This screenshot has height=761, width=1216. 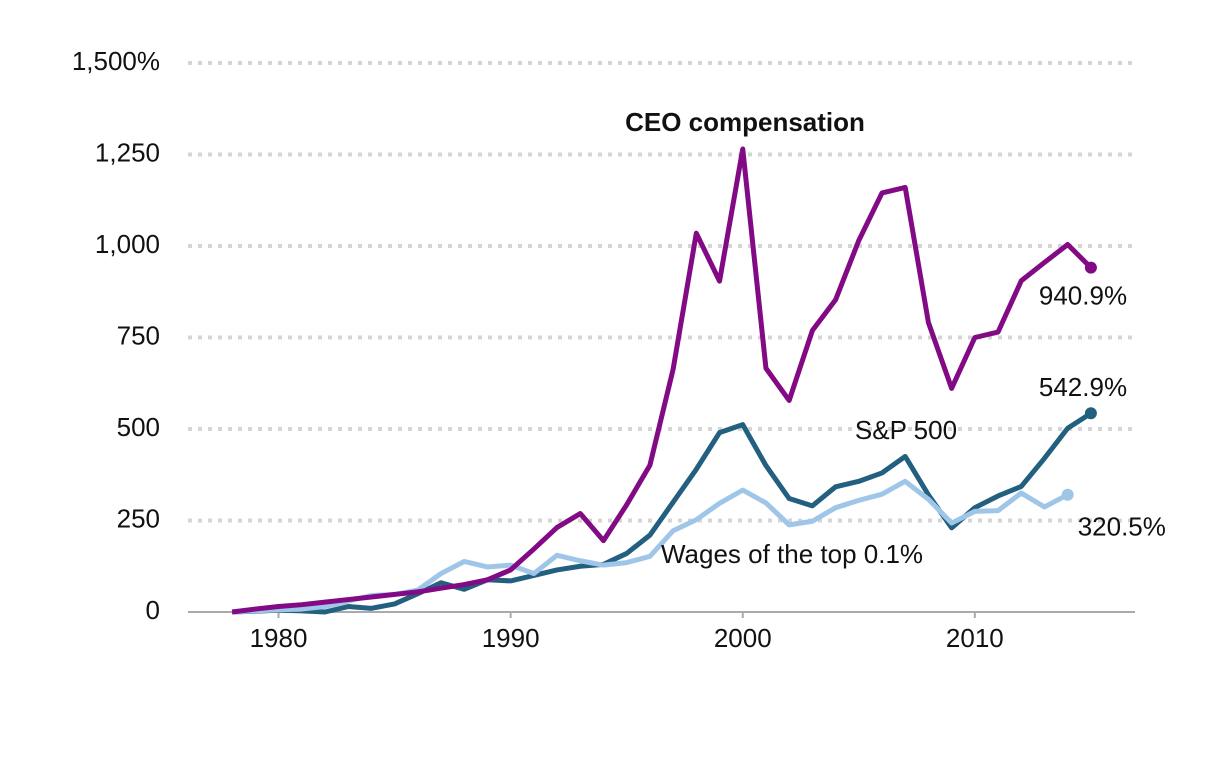 I want to click on x-tick-label: 1990, so click(x=511, y=638).